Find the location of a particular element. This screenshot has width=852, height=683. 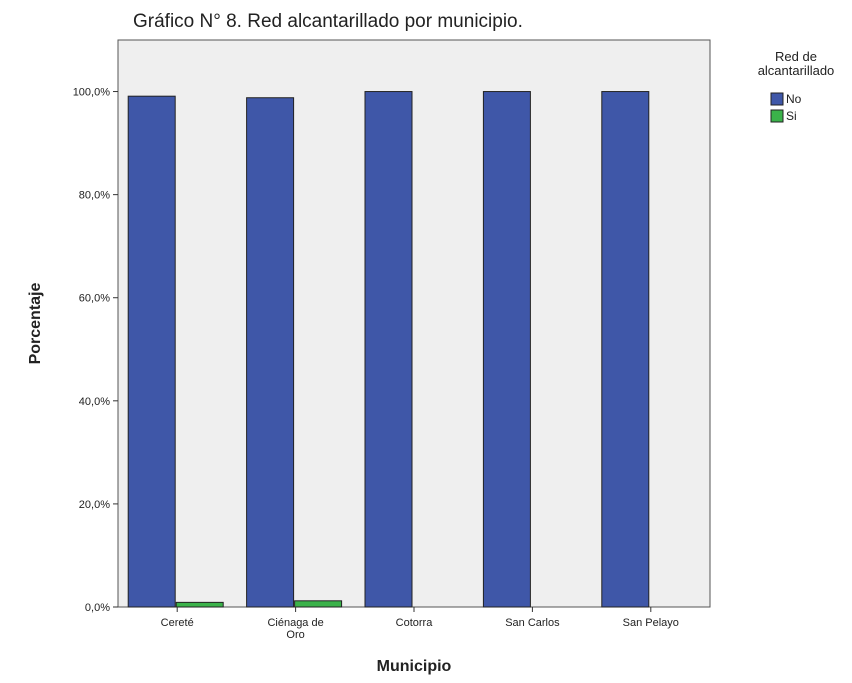

legend-label-no: No is located at coordinates (794, 99).